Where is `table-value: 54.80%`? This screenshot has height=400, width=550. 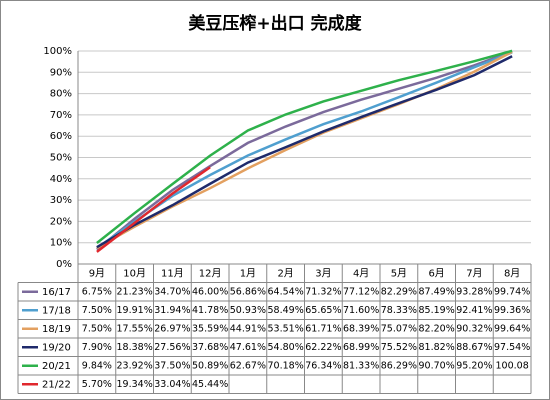
table-value: 54.80% is located at coordinates (286, 347).